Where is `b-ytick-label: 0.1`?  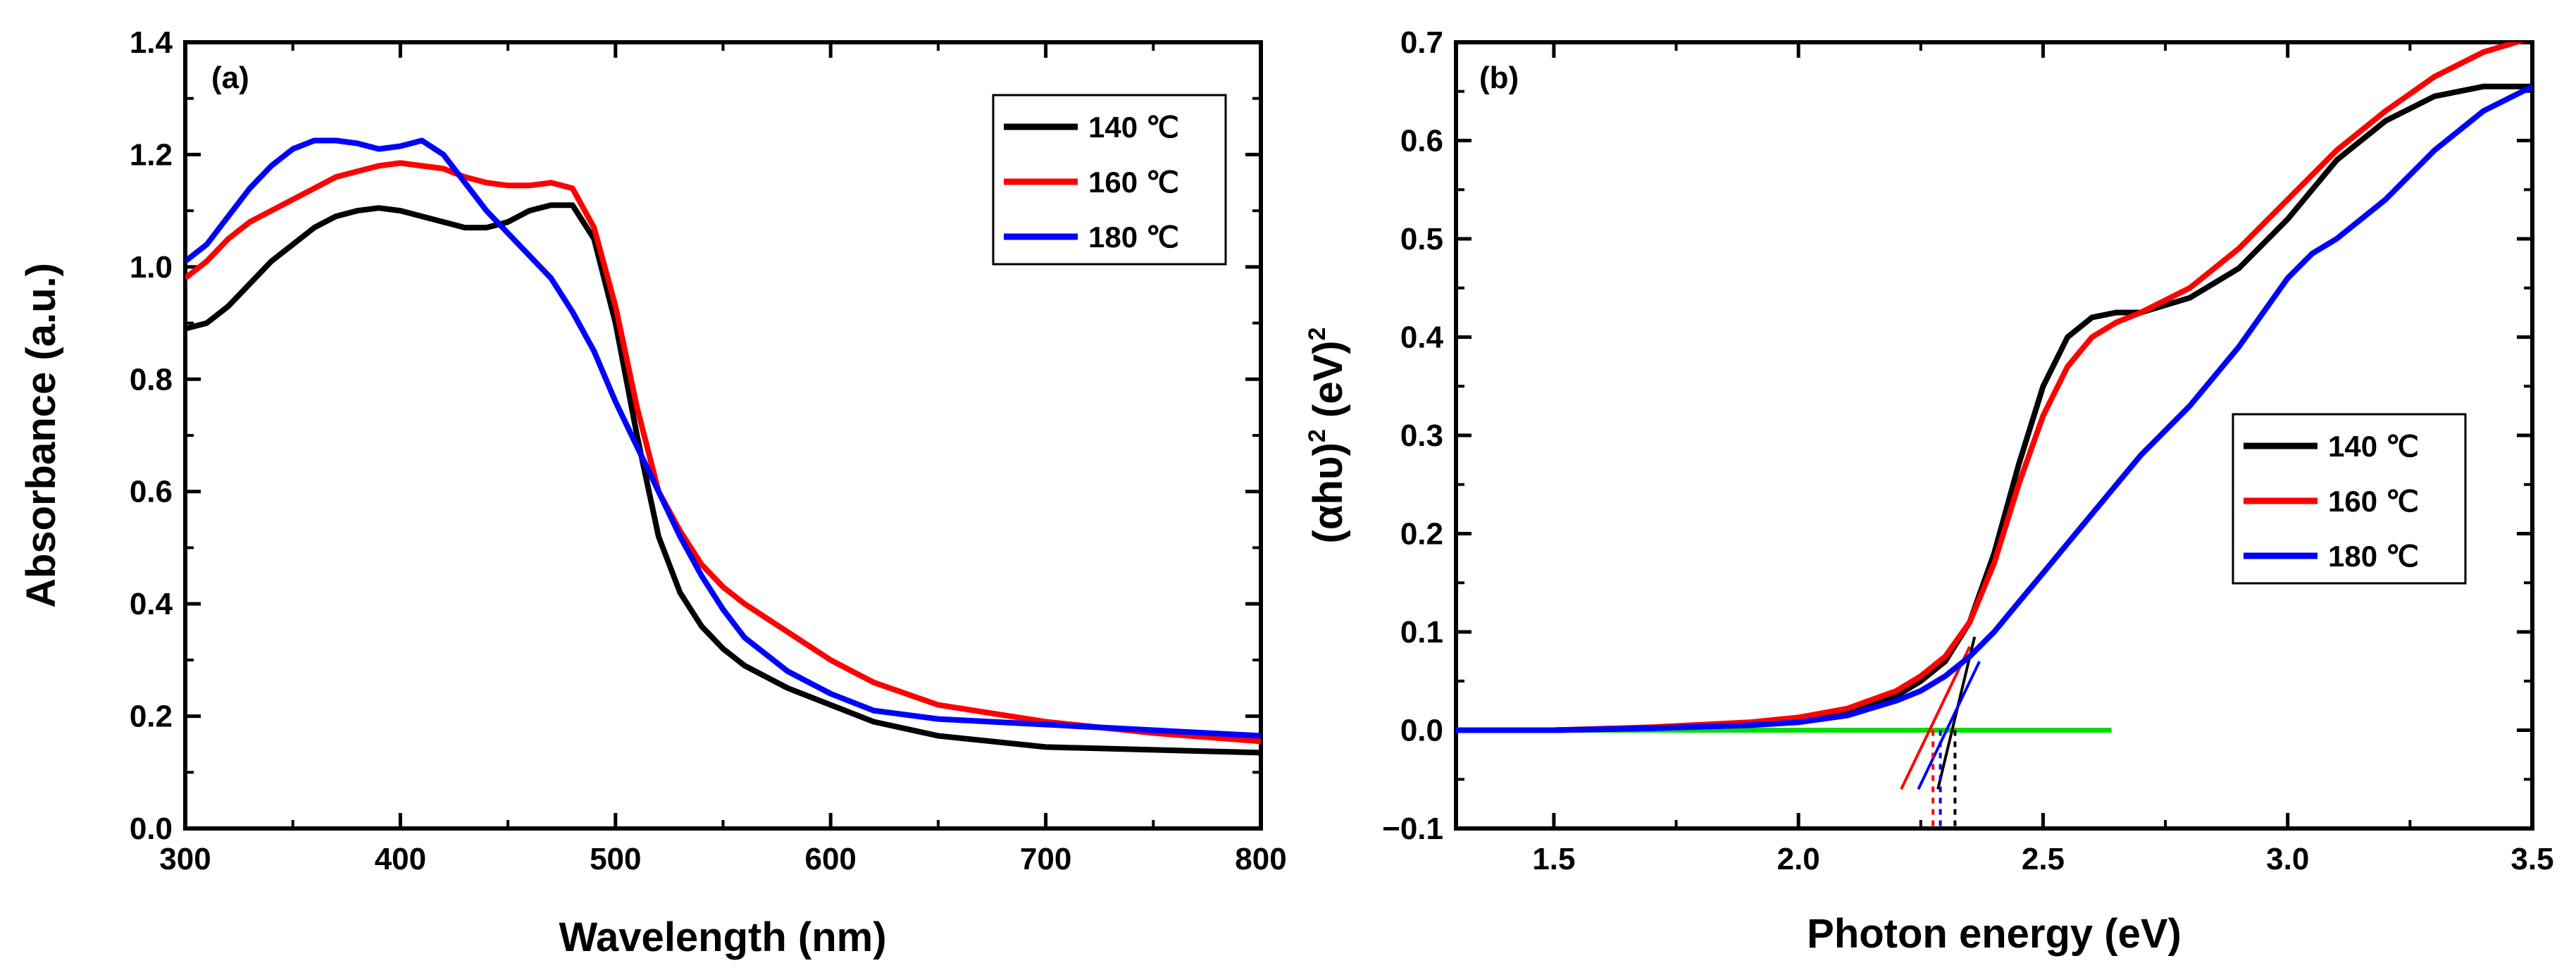 b-ytick-label: 0.1 is located at coordinates (1421, 632).